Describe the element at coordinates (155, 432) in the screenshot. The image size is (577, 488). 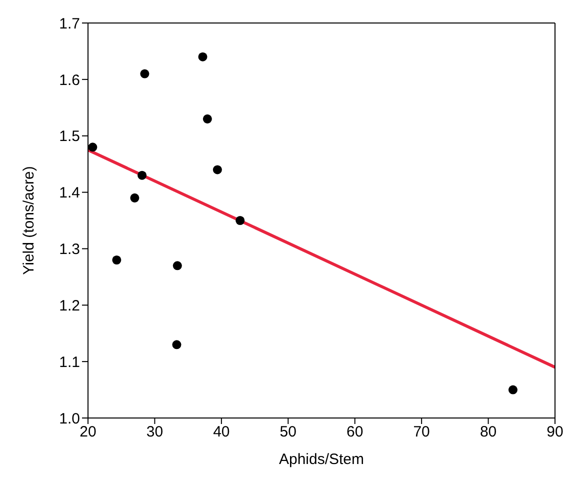
I see `x-tick-label: 30` at that location.